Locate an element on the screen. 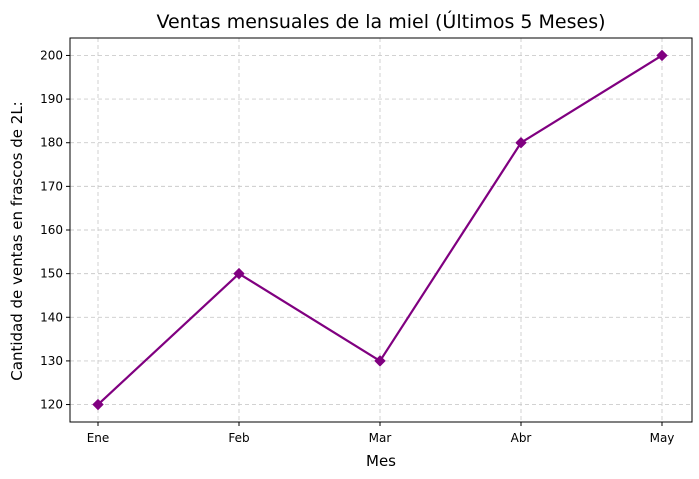 Image resolution: width=699 pixels, height=479 pixels. y-tick-label: 140 is located at coordinates (51, 317).